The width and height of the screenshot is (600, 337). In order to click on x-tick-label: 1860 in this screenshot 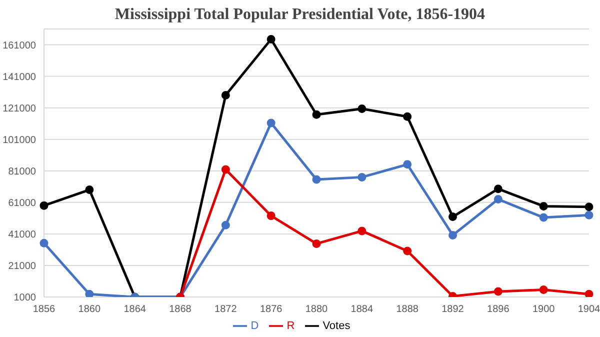, I will do `click(89, 310)`.